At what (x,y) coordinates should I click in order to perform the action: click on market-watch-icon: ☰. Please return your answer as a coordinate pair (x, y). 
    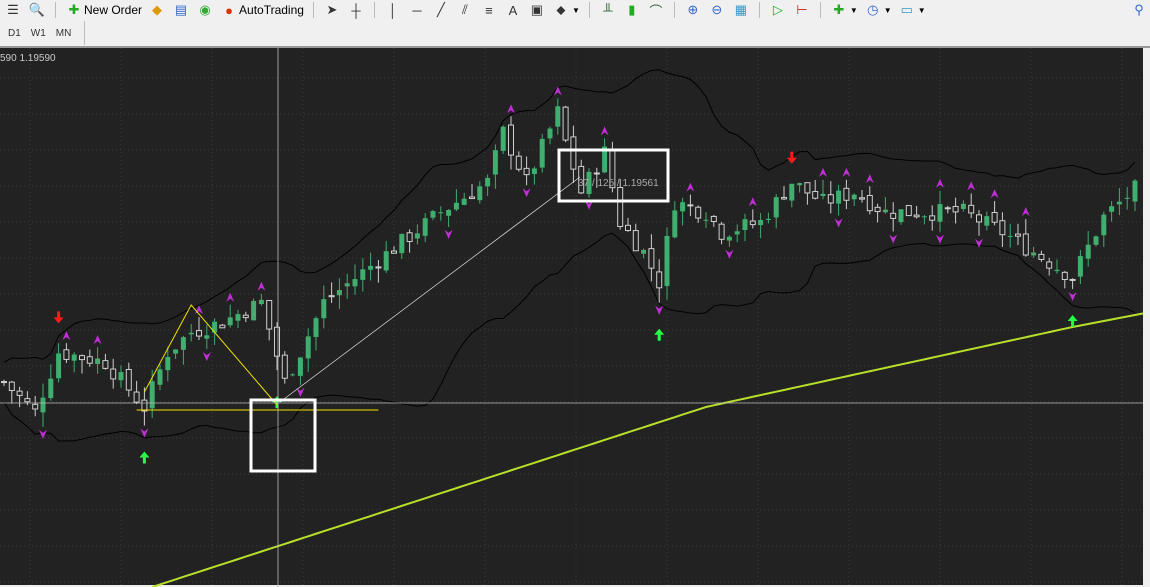
    Looking at the image, I should click on (13, 9).